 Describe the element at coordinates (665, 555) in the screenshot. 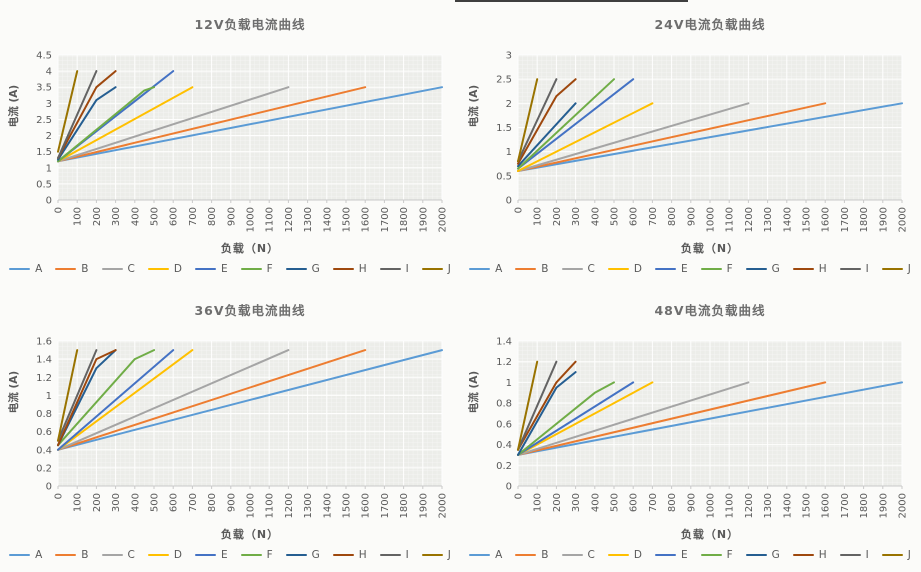

I see `legend-swatch-E` at that location.